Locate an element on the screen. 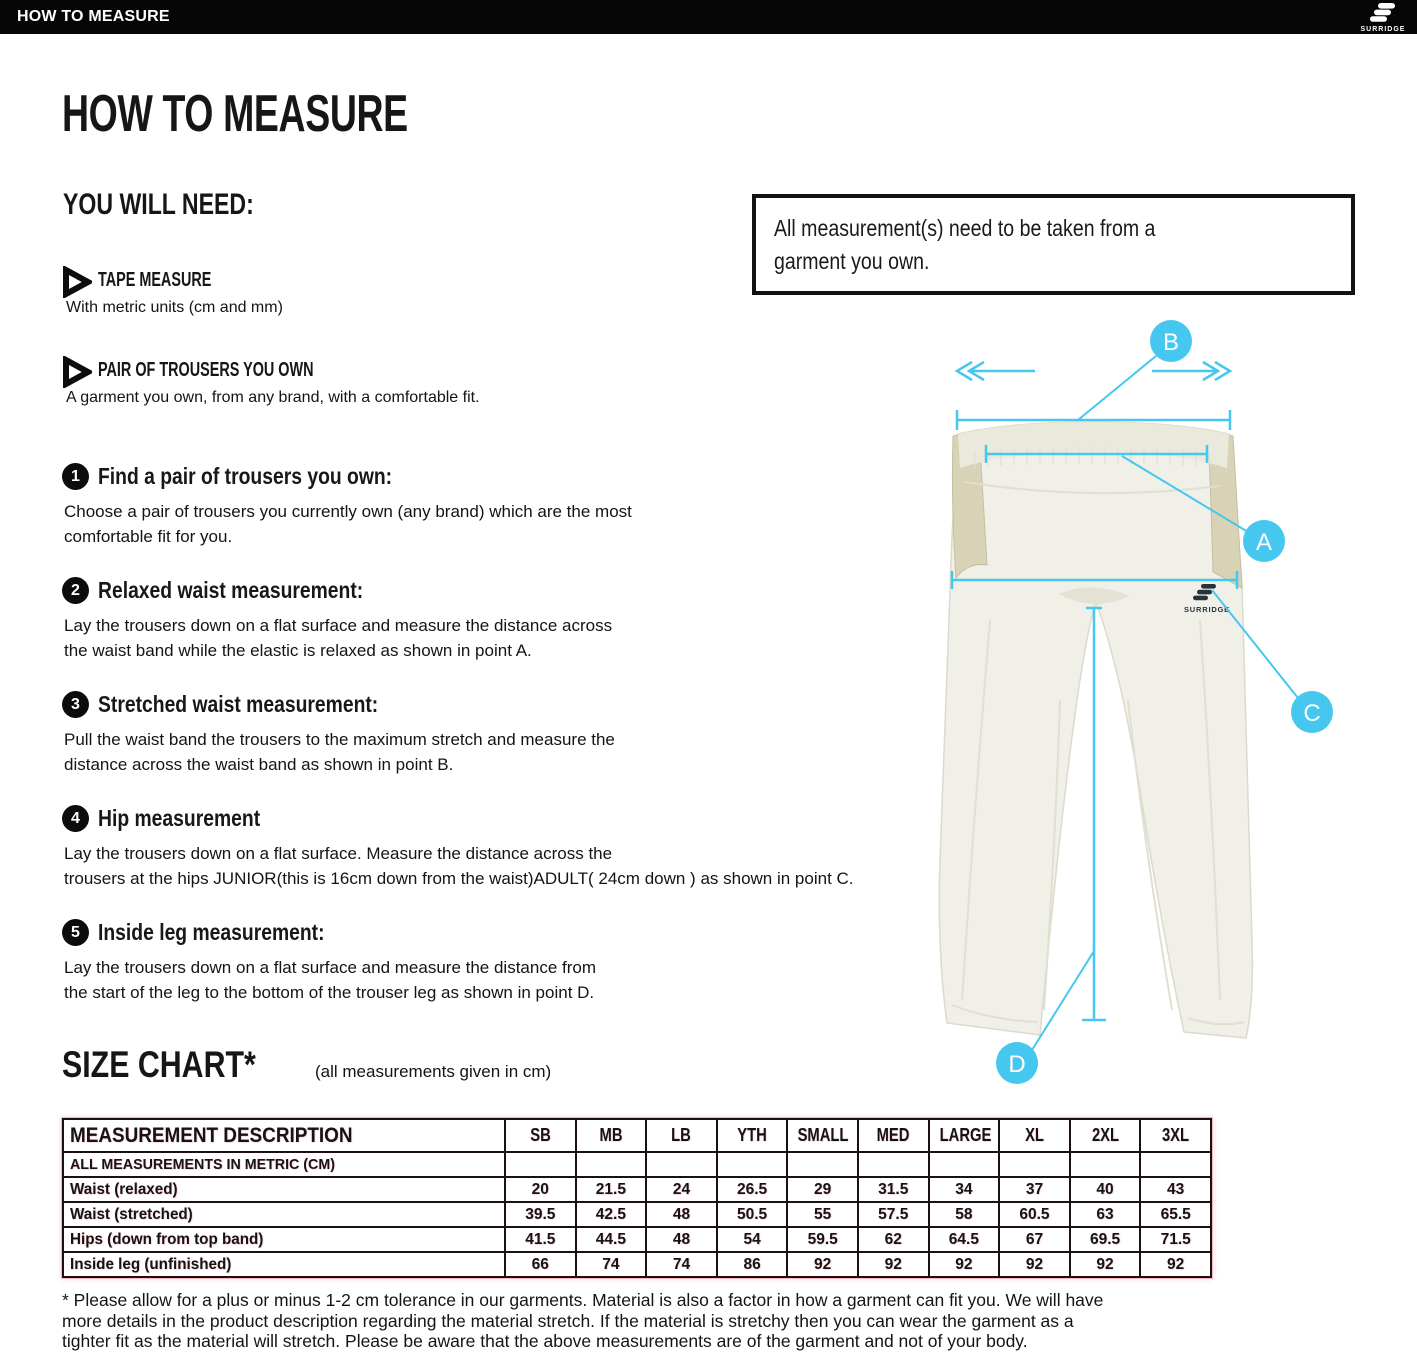 This screenshot has height=1359, width=1417. surridge-logo: SURRIDGE is located at coordinates (1382, 18).